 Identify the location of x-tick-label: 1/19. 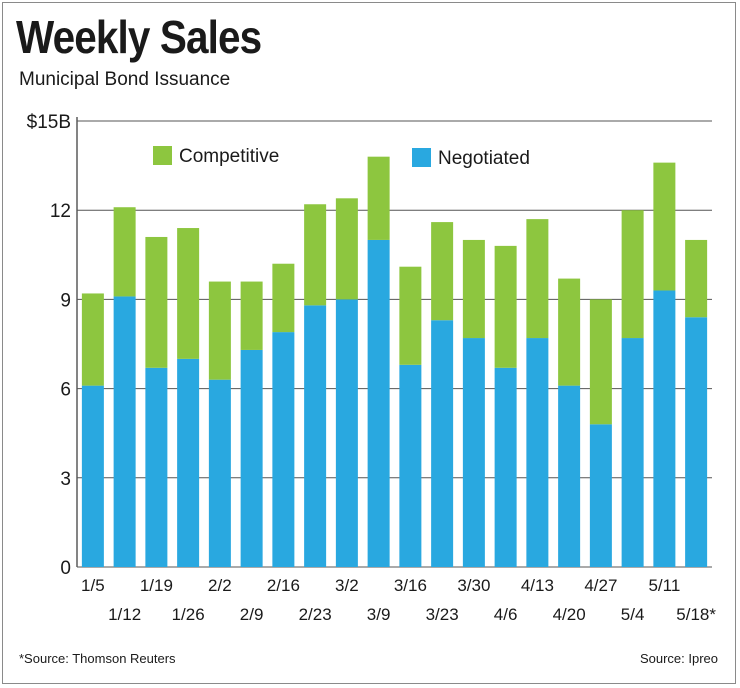
(156, 585).